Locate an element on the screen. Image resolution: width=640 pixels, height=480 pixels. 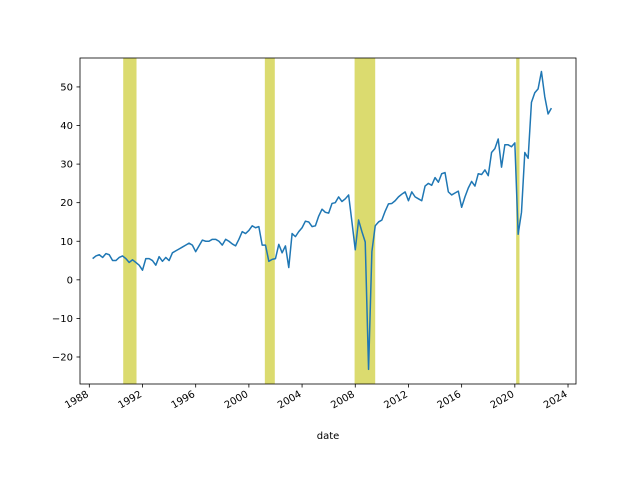
y-tick-label: −10 is located at coordinates (62, 319).